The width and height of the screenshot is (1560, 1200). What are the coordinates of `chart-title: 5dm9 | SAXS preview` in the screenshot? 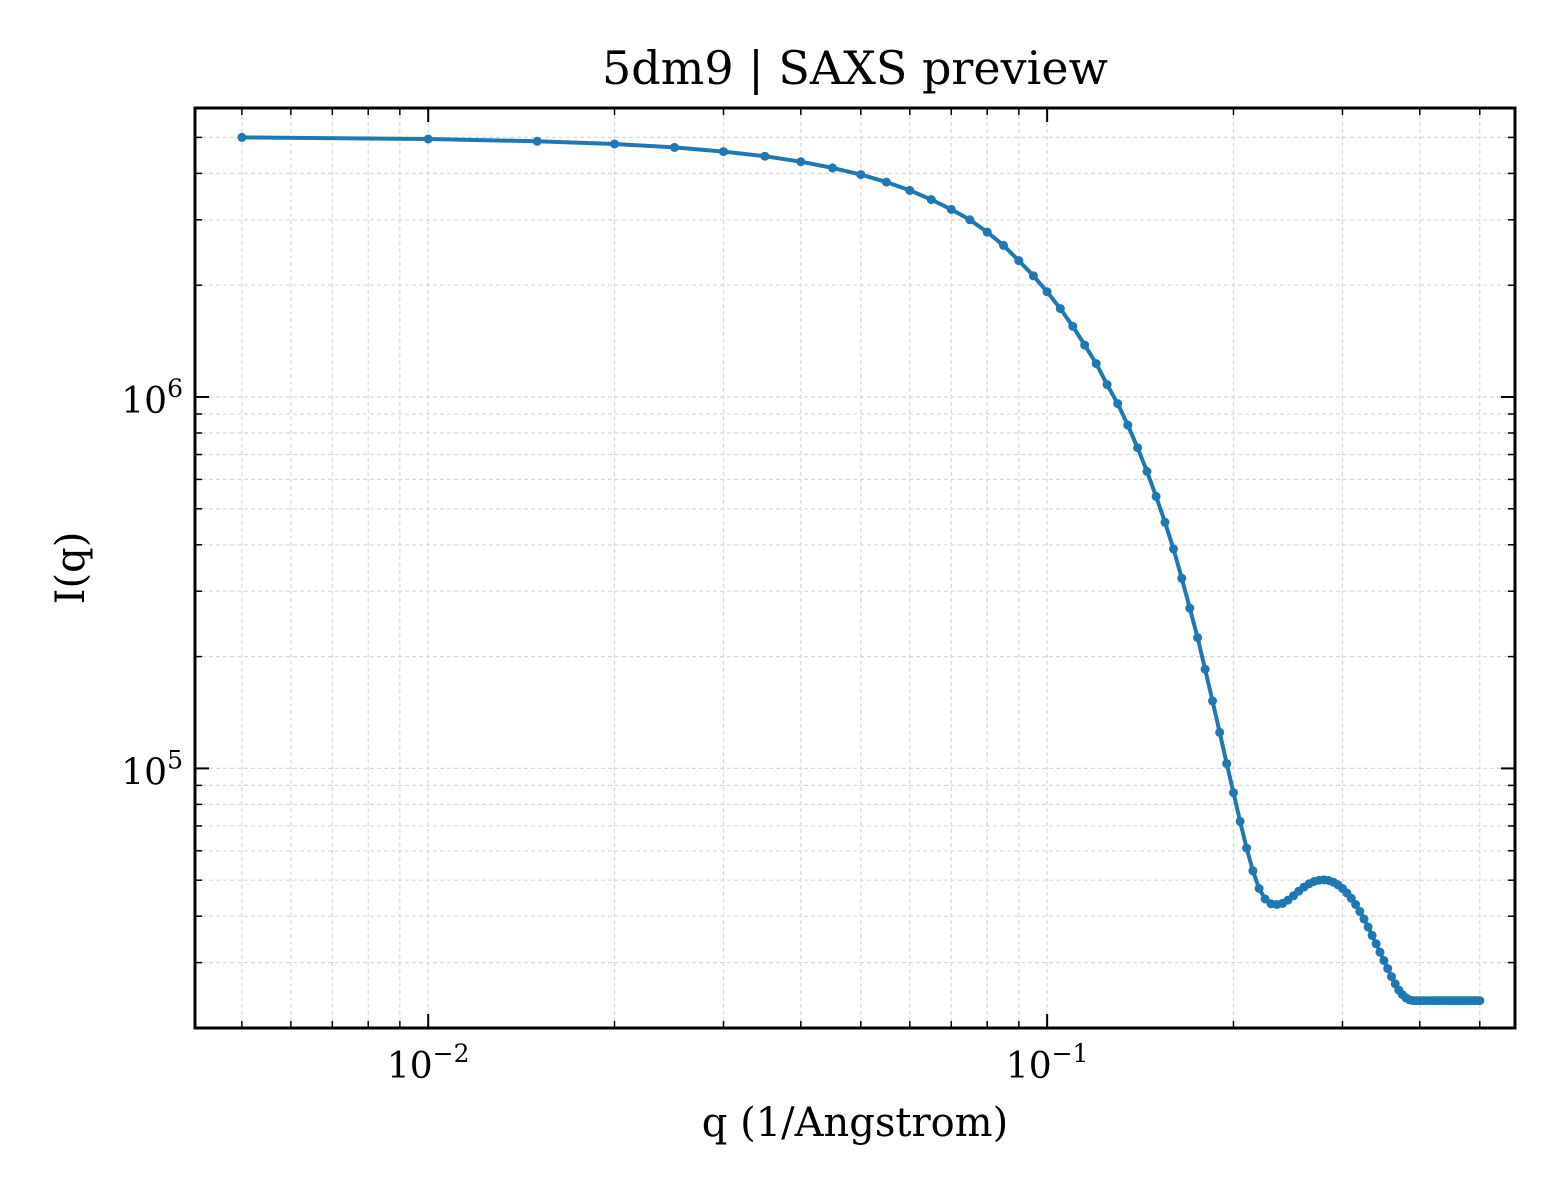 It's located at (855, 68).